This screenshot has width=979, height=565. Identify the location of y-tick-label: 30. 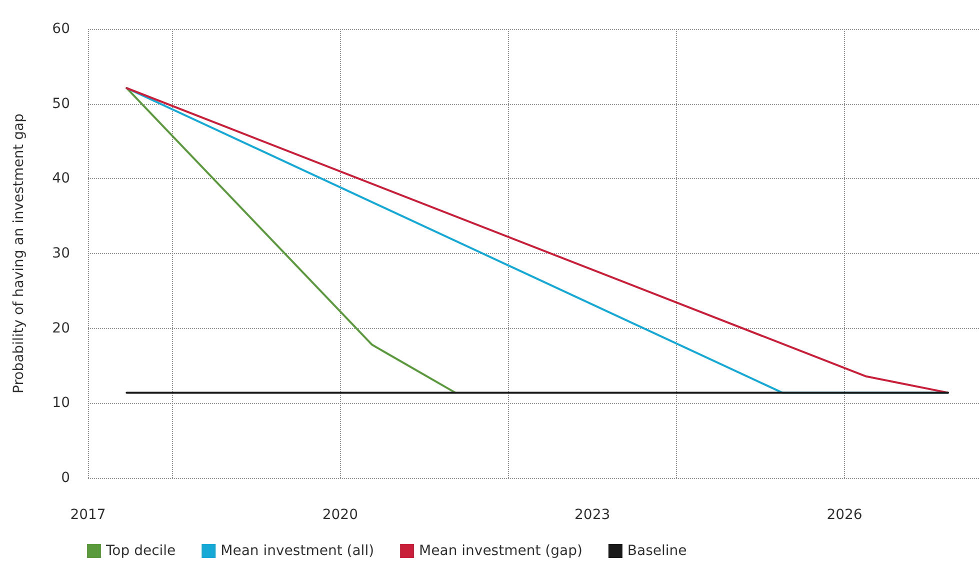
(61, 254).